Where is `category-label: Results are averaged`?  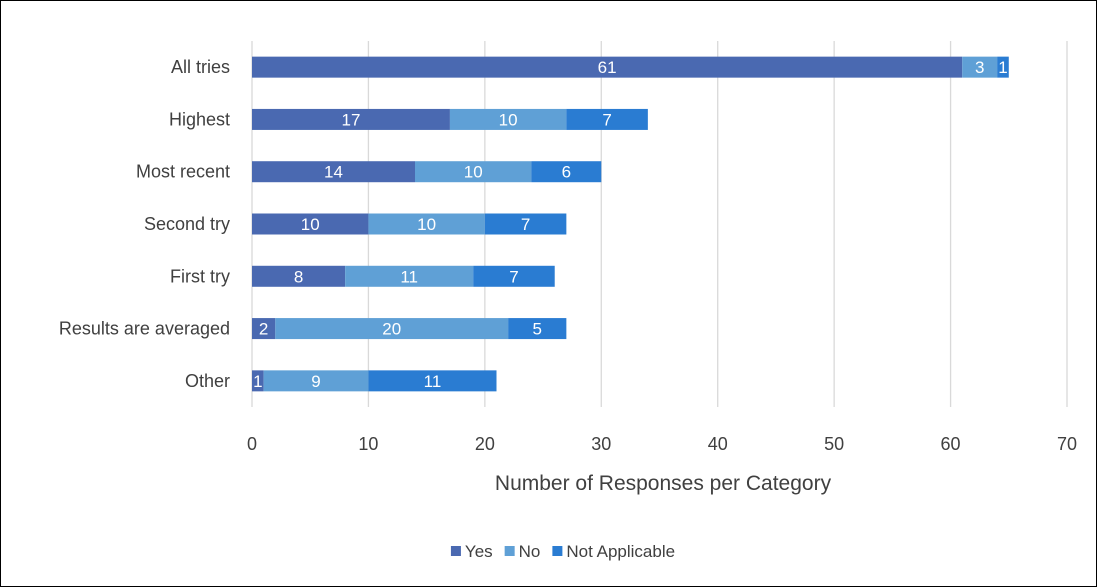
category-label: Results are averaged is located at coordinates (144, 329).